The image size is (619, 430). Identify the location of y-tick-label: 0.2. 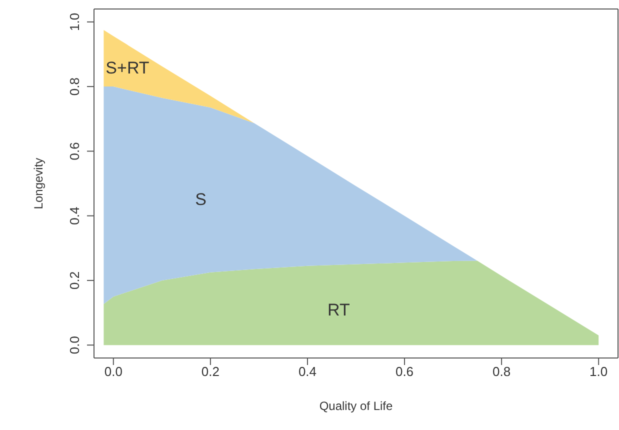
(74, 280).